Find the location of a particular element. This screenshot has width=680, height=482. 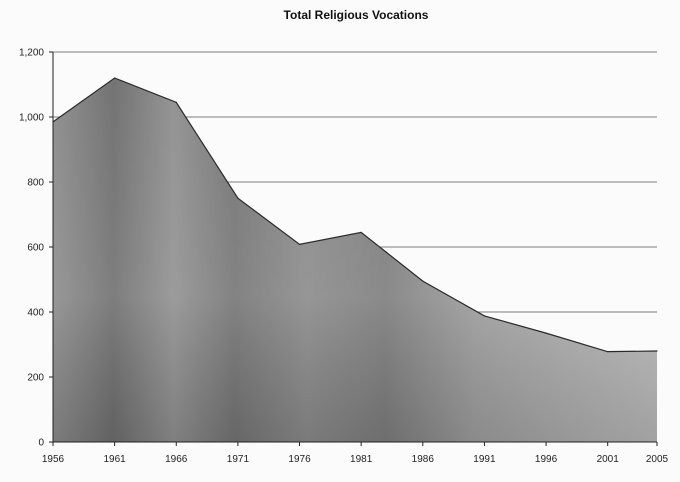

y-tick-label: 800 is located at coordinates (35, 183).